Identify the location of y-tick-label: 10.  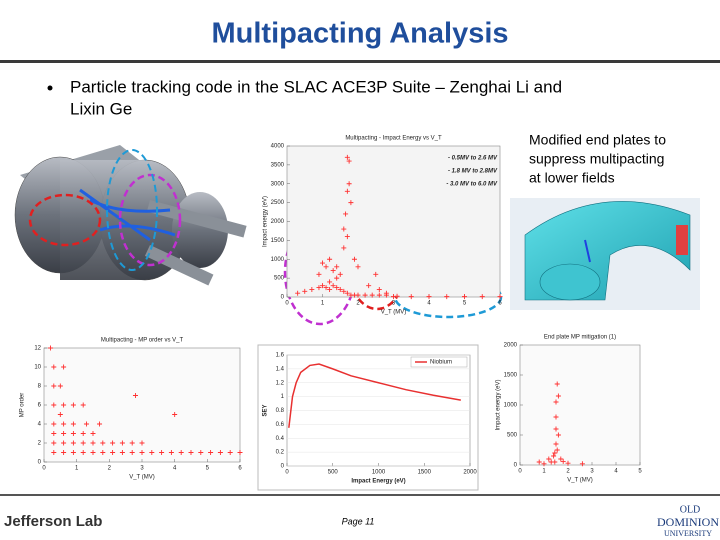
(37, 368).